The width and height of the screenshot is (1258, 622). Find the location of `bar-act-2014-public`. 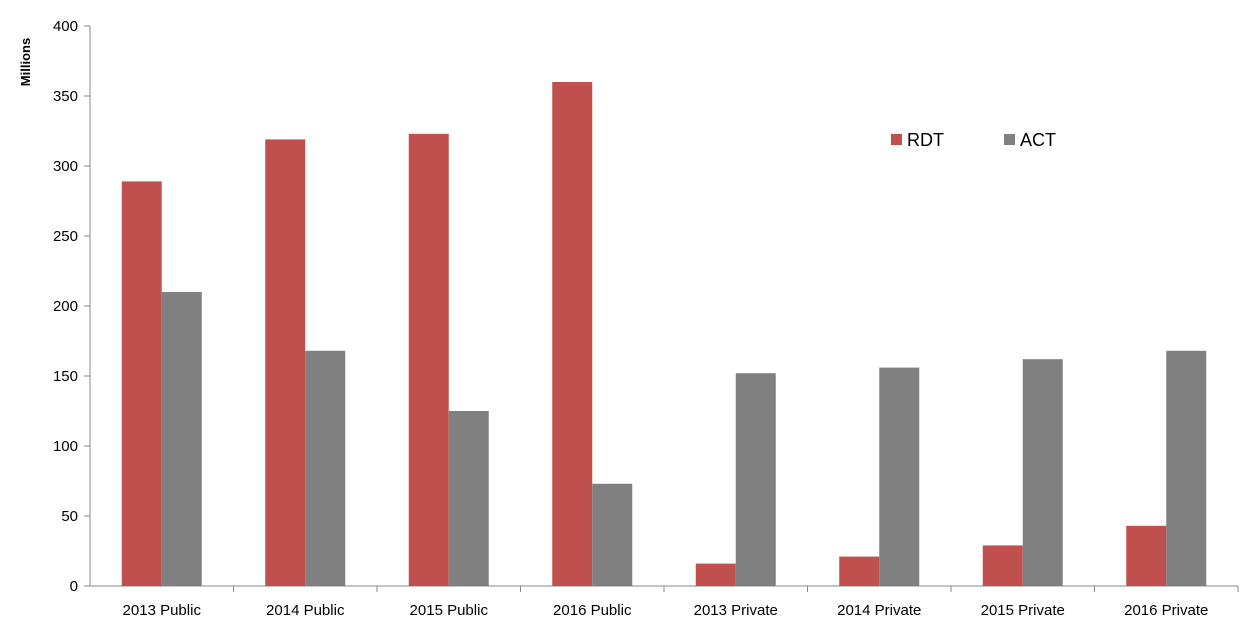

bar-act-2014-public is located at coordinates (325, 468).